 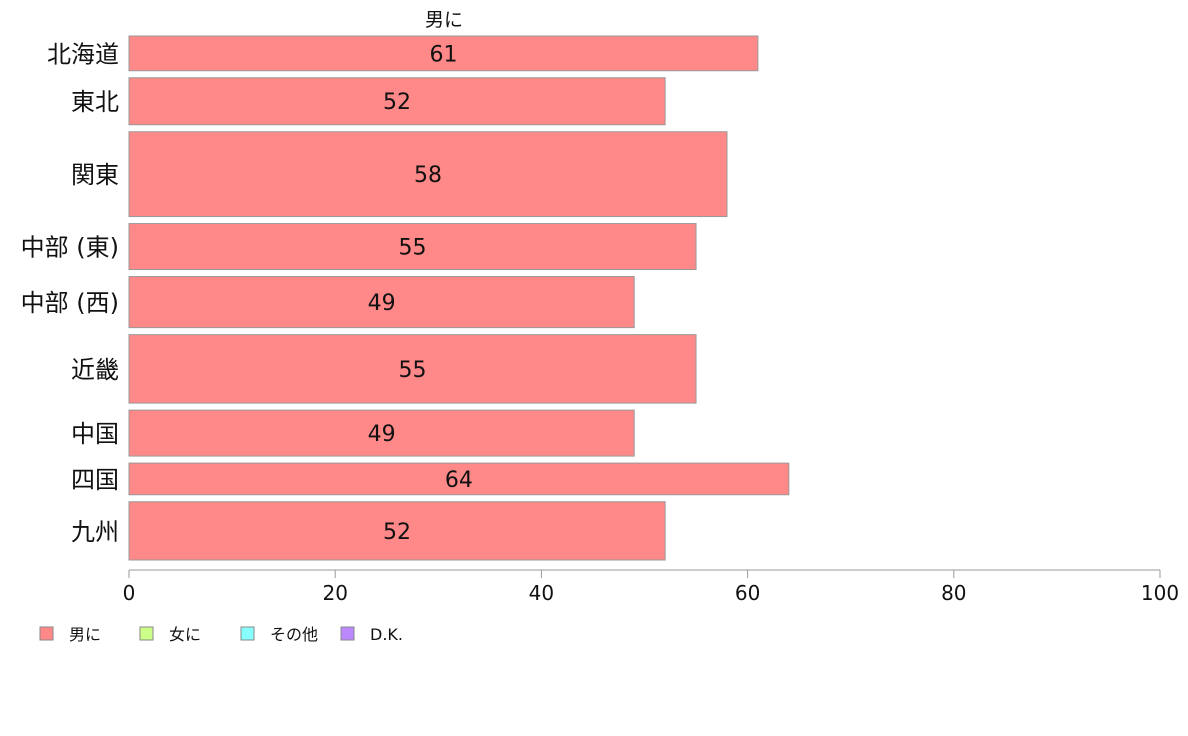 What do you see at coordinates (444, 20) in the screenshot?
I see `series-title: 男に` at bounding box center [444, 20].